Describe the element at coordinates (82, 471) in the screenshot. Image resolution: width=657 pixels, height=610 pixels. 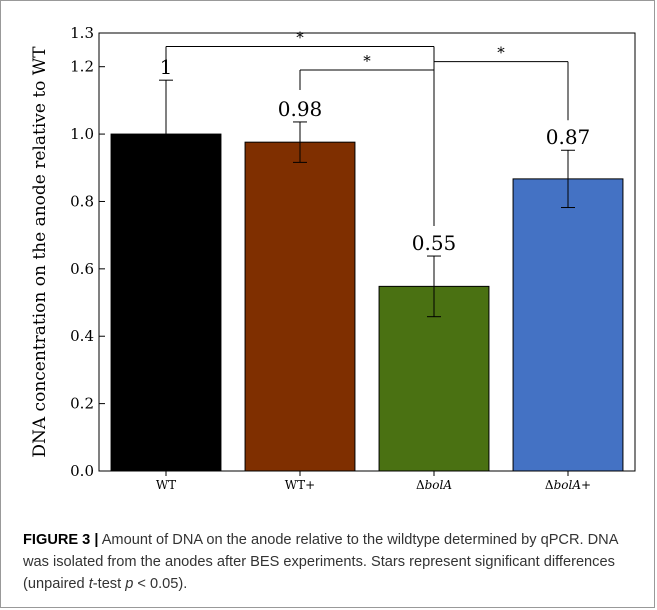
I see `y-tick-label-0: 0.0` at that location.